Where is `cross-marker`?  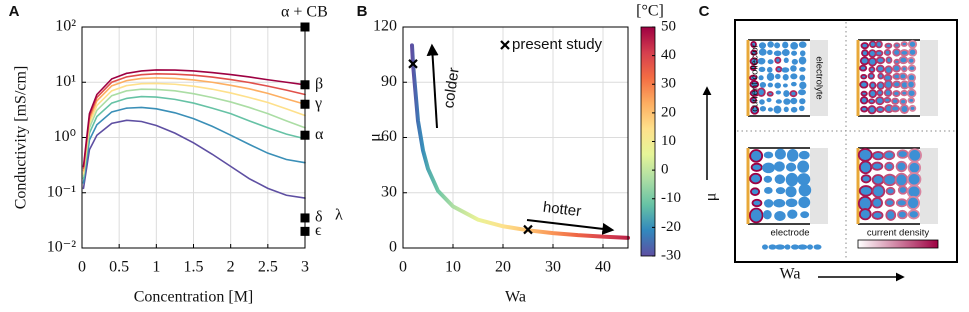 cross-marker is located at coordinates (528, 229).